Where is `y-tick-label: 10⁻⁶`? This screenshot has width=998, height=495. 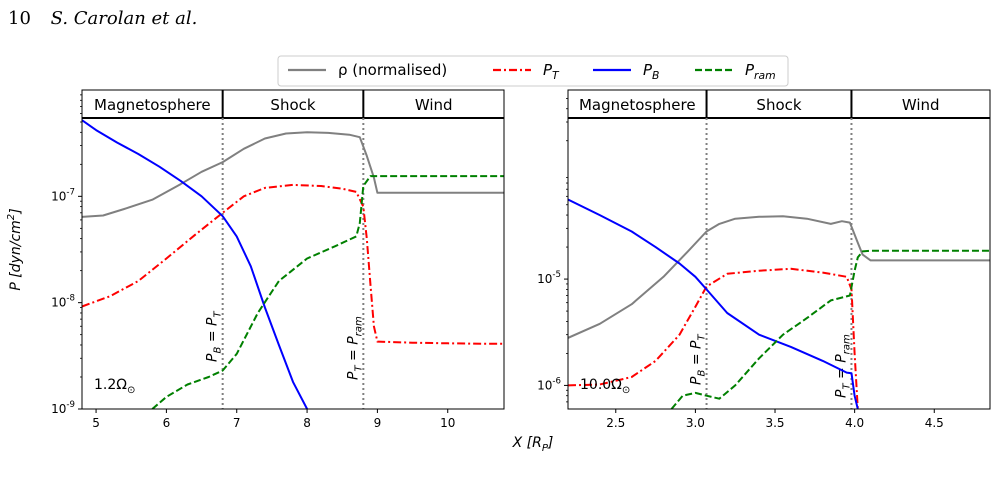
y-tick-label: 10⁻⁶ is located at coordinates (549, 384).